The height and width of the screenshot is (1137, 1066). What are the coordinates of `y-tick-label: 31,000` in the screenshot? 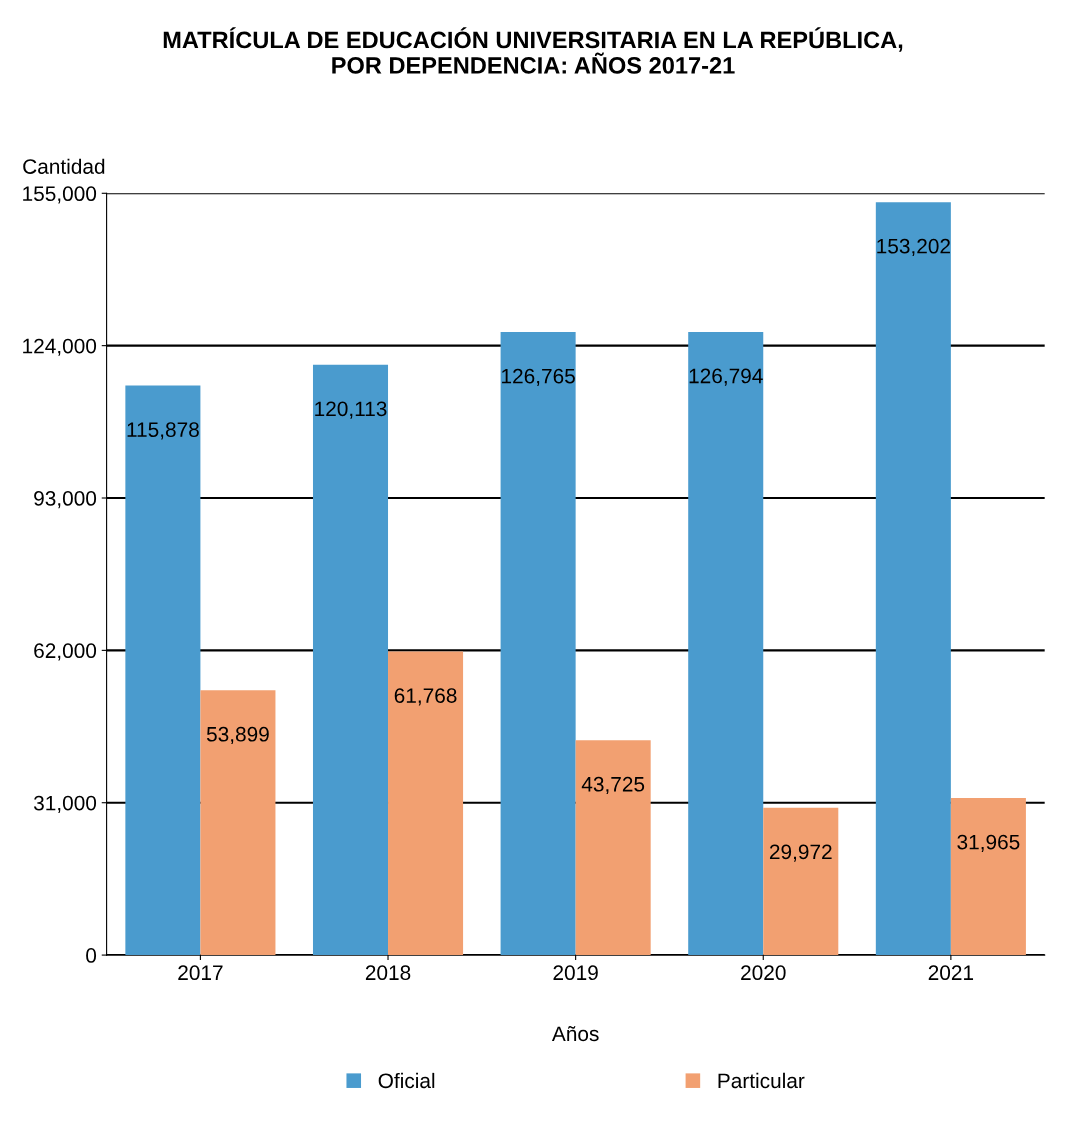 It's located at (65, 804).